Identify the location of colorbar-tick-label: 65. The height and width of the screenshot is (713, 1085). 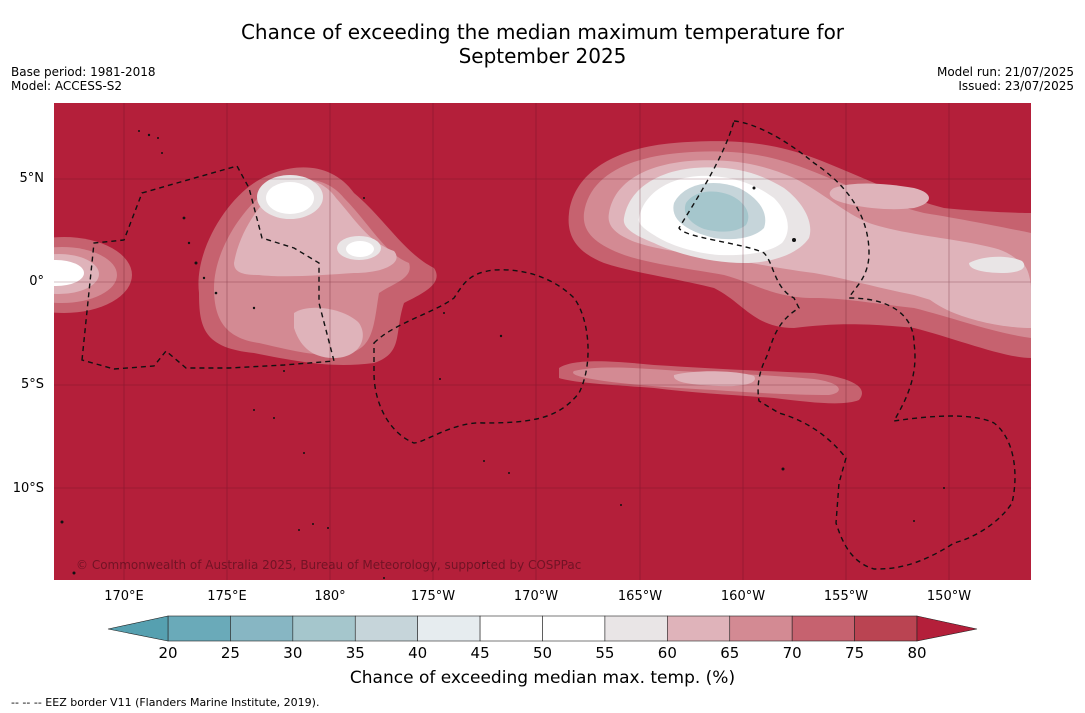
(730, 653).